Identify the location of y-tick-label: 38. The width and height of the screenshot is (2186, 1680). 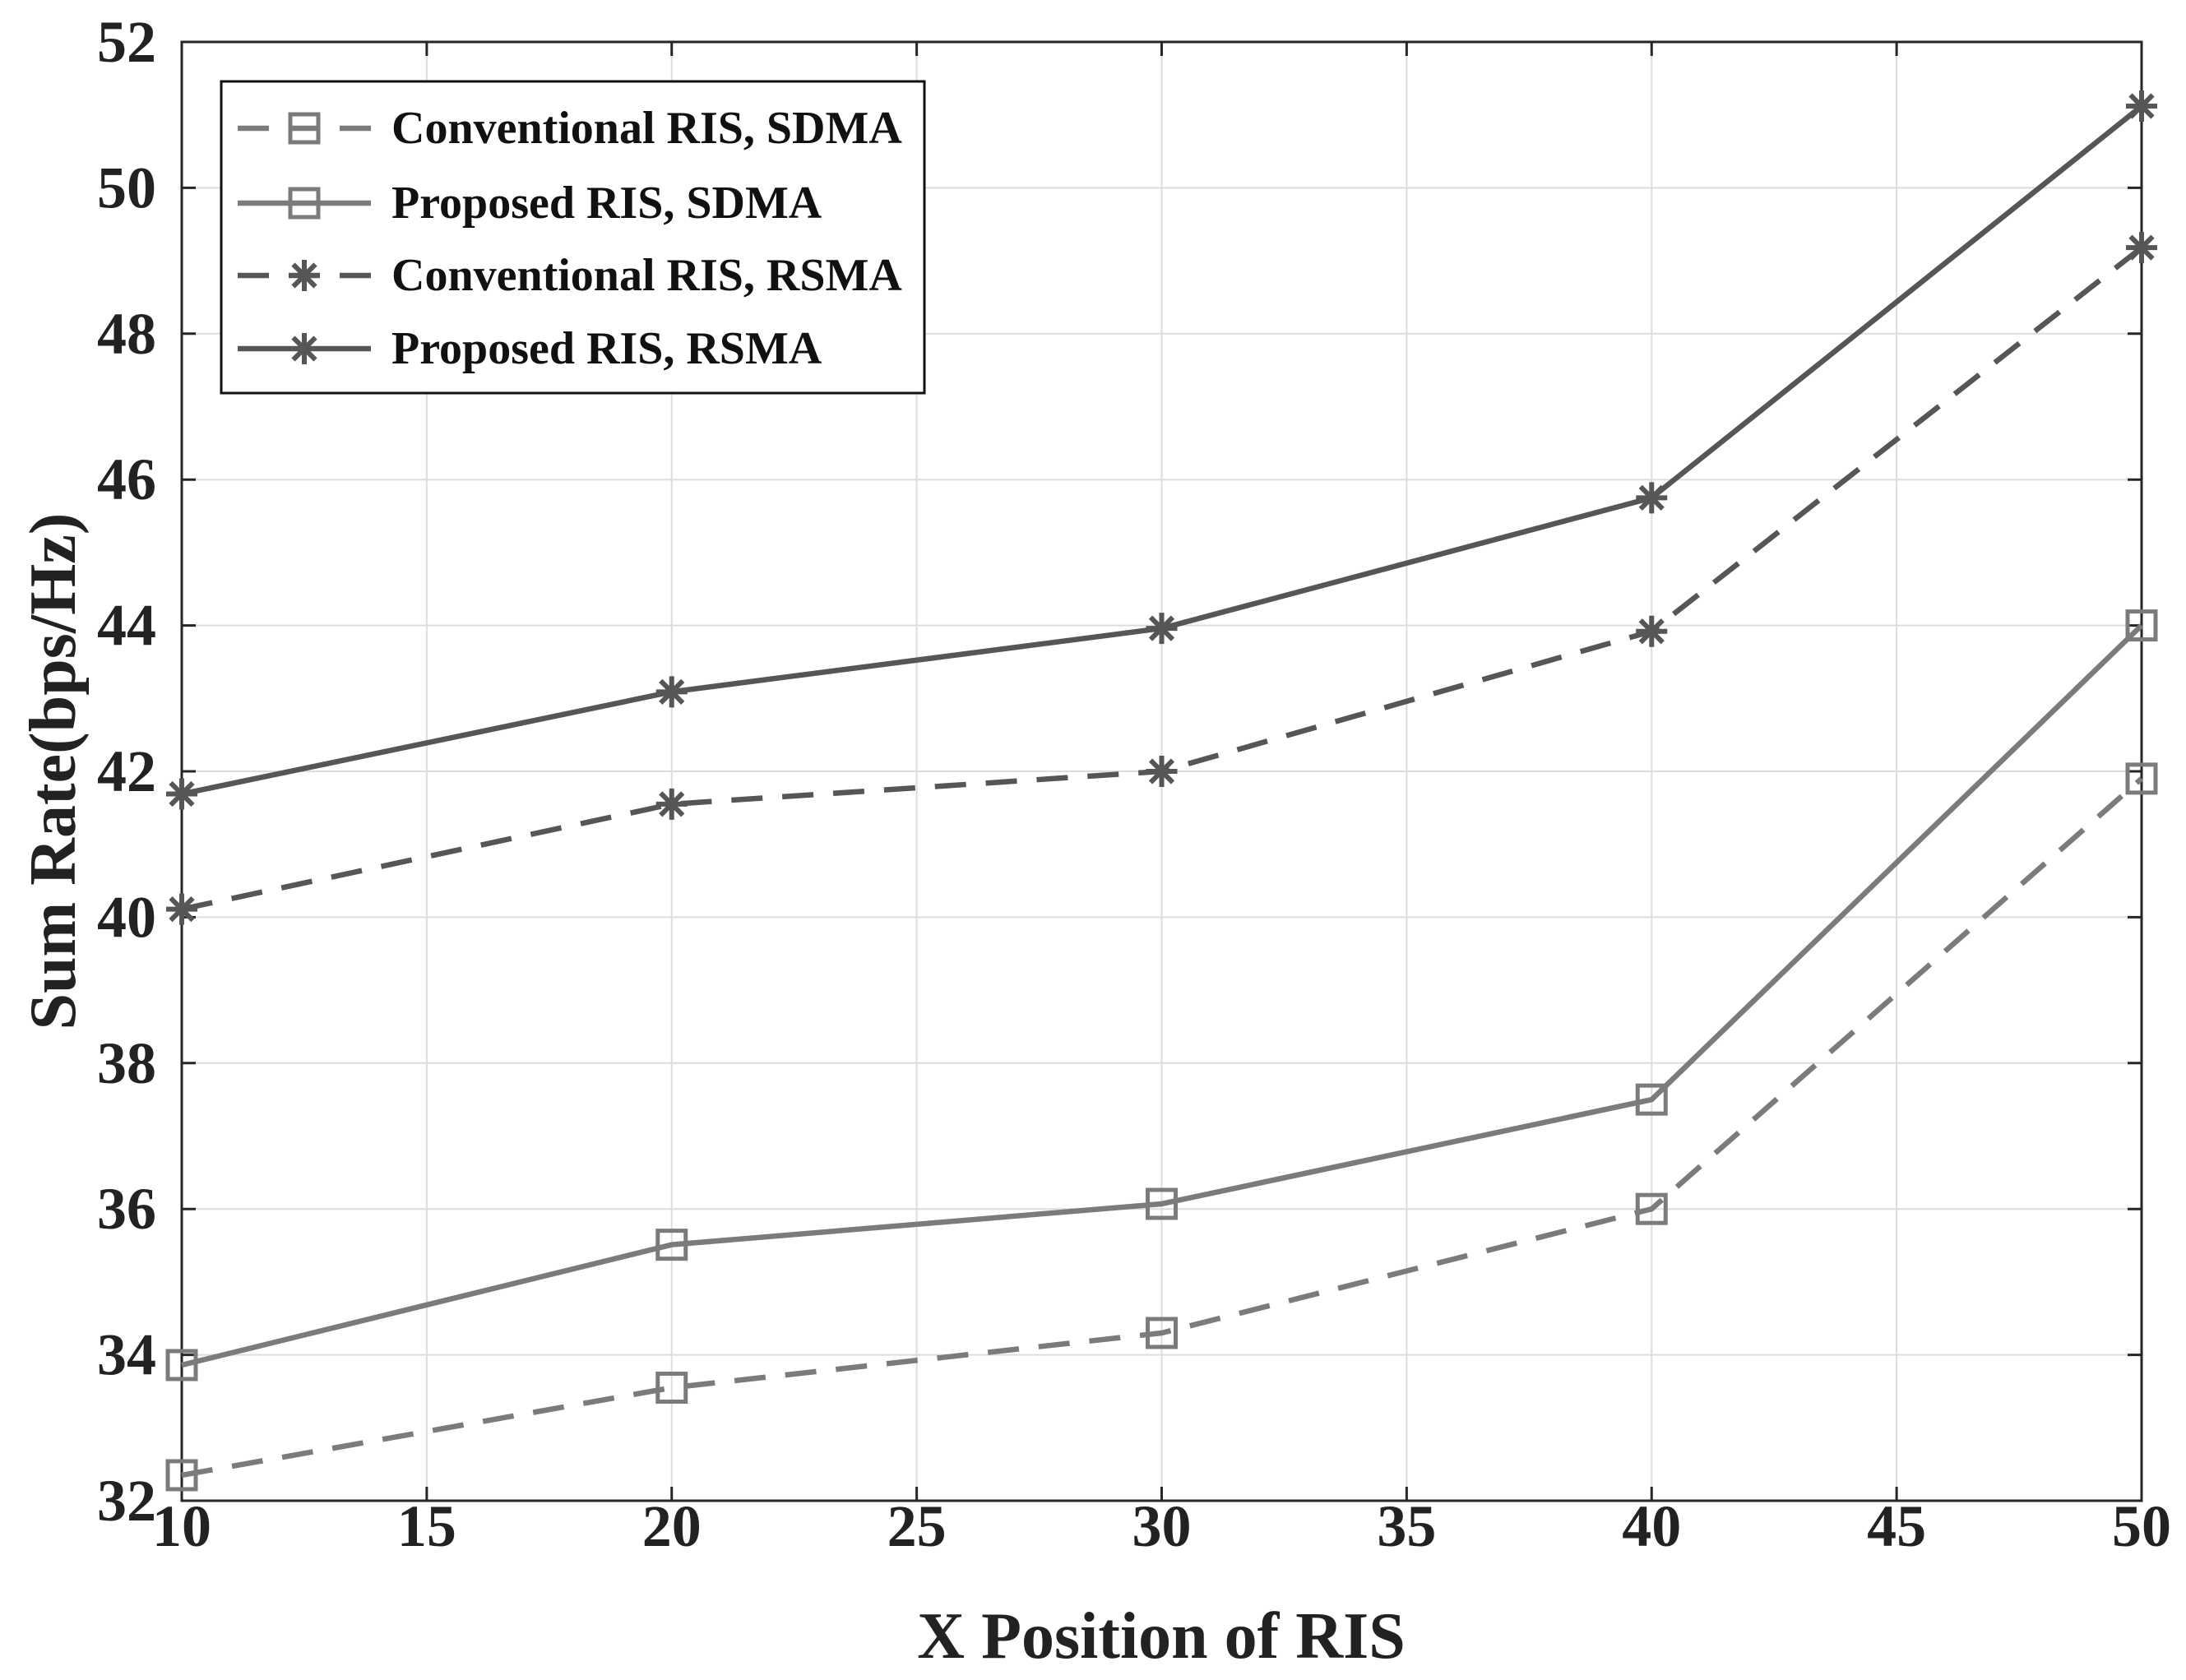
(127, 1063).